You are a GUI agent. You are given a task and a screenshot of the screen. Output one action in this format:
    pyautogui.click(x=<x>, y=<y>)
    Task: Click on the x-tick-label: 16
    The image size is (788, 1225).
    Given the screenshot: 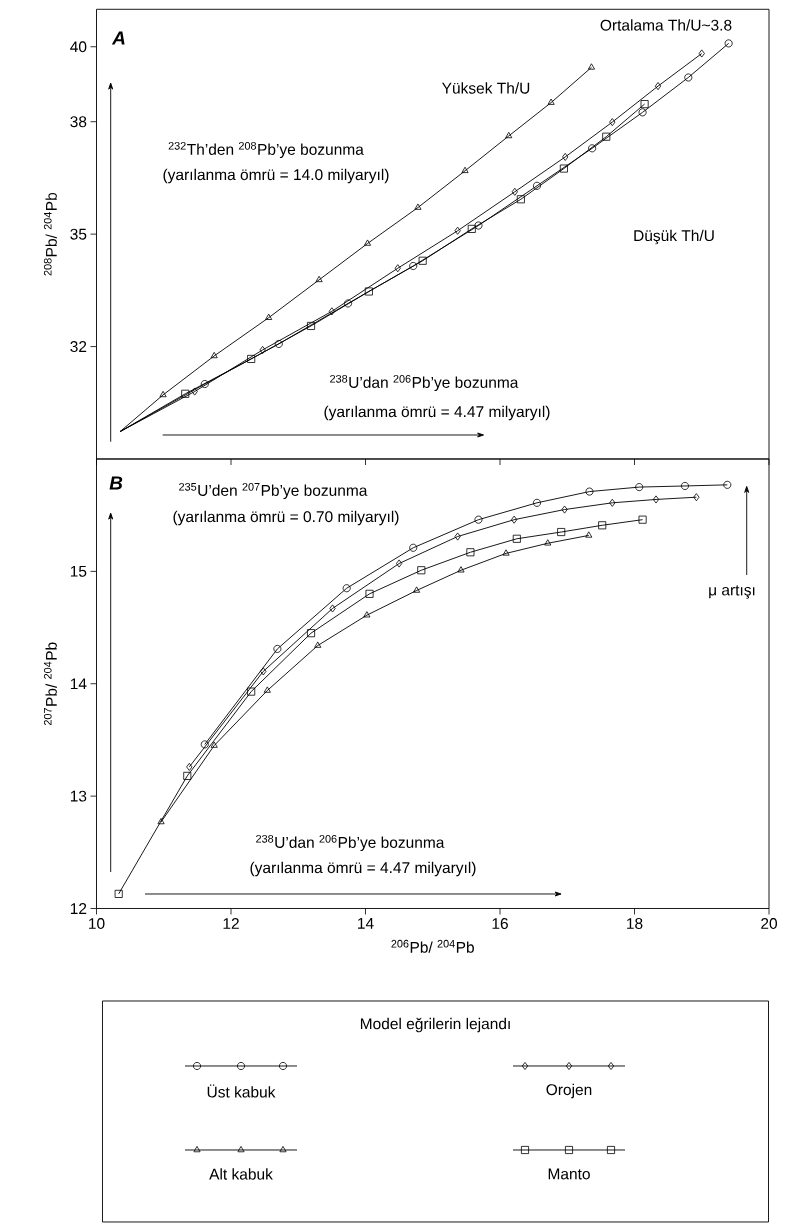 What is the action you would take?
    pyautogui.click(x=500, y=924)
    